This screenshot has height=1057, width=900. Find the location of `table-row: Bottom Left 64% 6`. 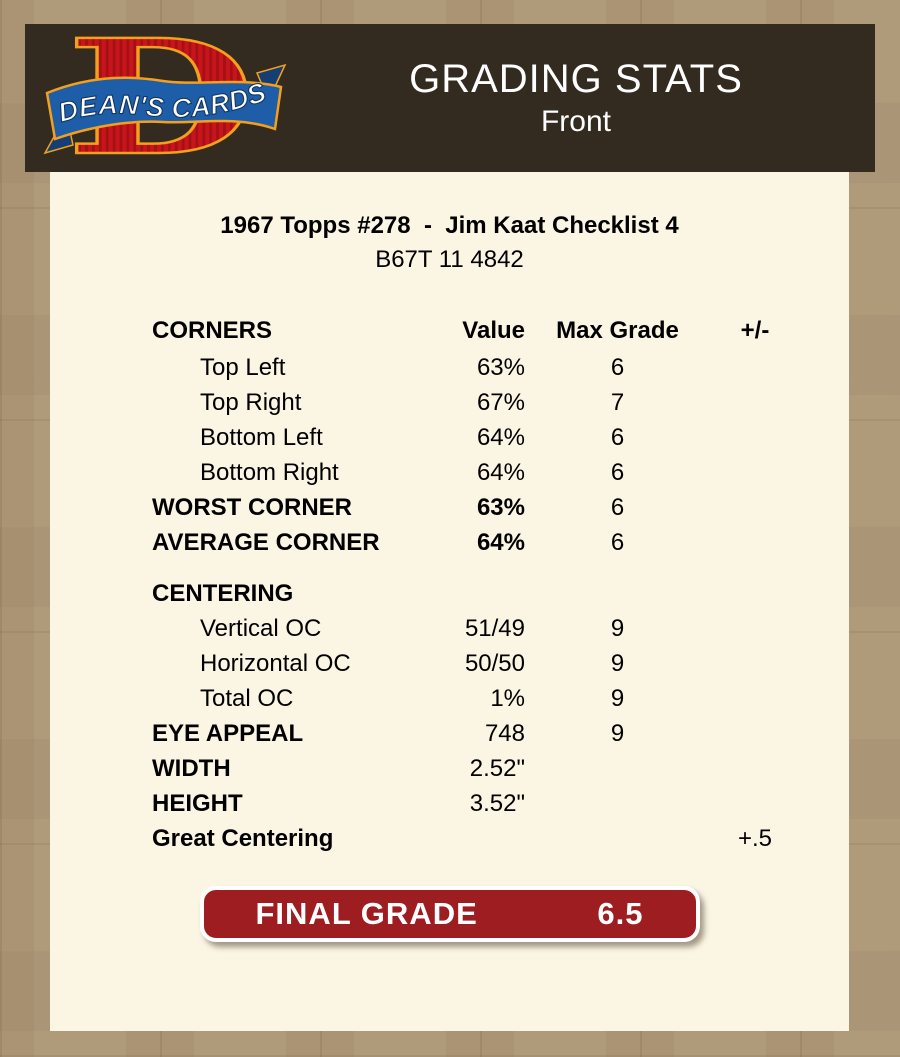

table-row: Bottom Left 64% 6 is located at coordinates (500, 437).